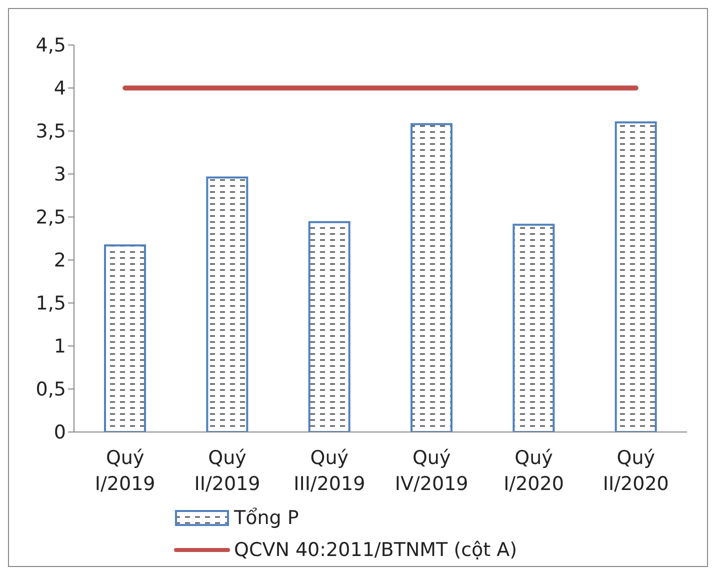 This screenshot has height=575, width=716. I want to click on x-tick-label: Quý II/2020, so click(635, 471).